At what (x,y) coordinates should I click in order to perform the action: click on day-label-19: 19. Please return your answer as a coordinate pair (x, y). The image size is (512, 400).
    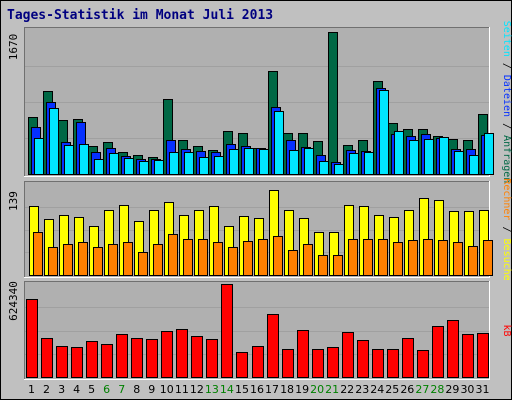
    Looking at the image, I should click on (302, 389).